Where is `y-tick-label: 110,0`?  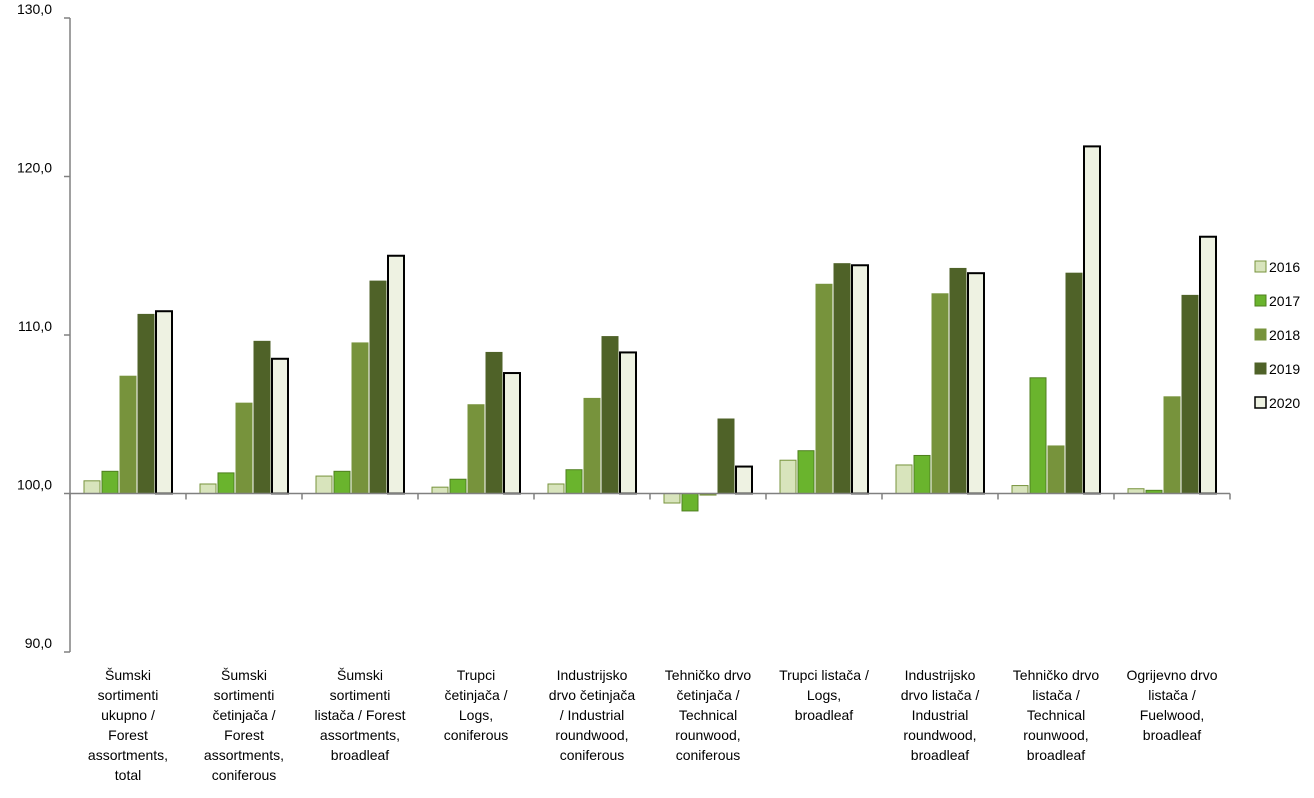 y-tick-label: 110,0 is located at coordinates (35, 326).